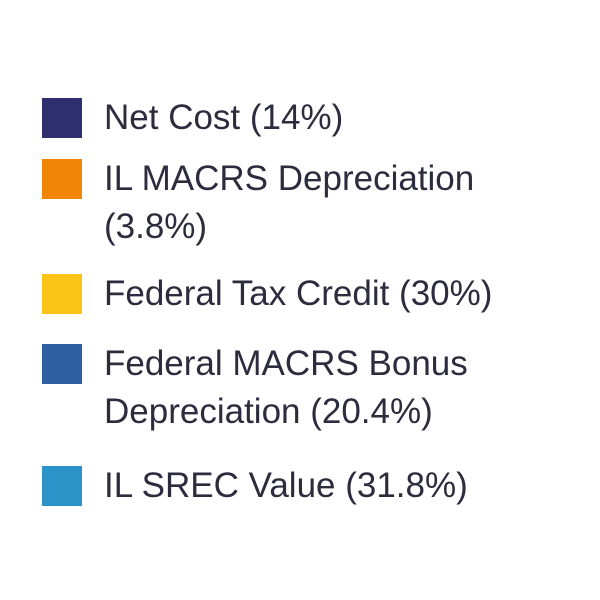 This screenshot has height=600, width=600. I want to click on legend-swatch-il-srec-value, so click(62, 486).